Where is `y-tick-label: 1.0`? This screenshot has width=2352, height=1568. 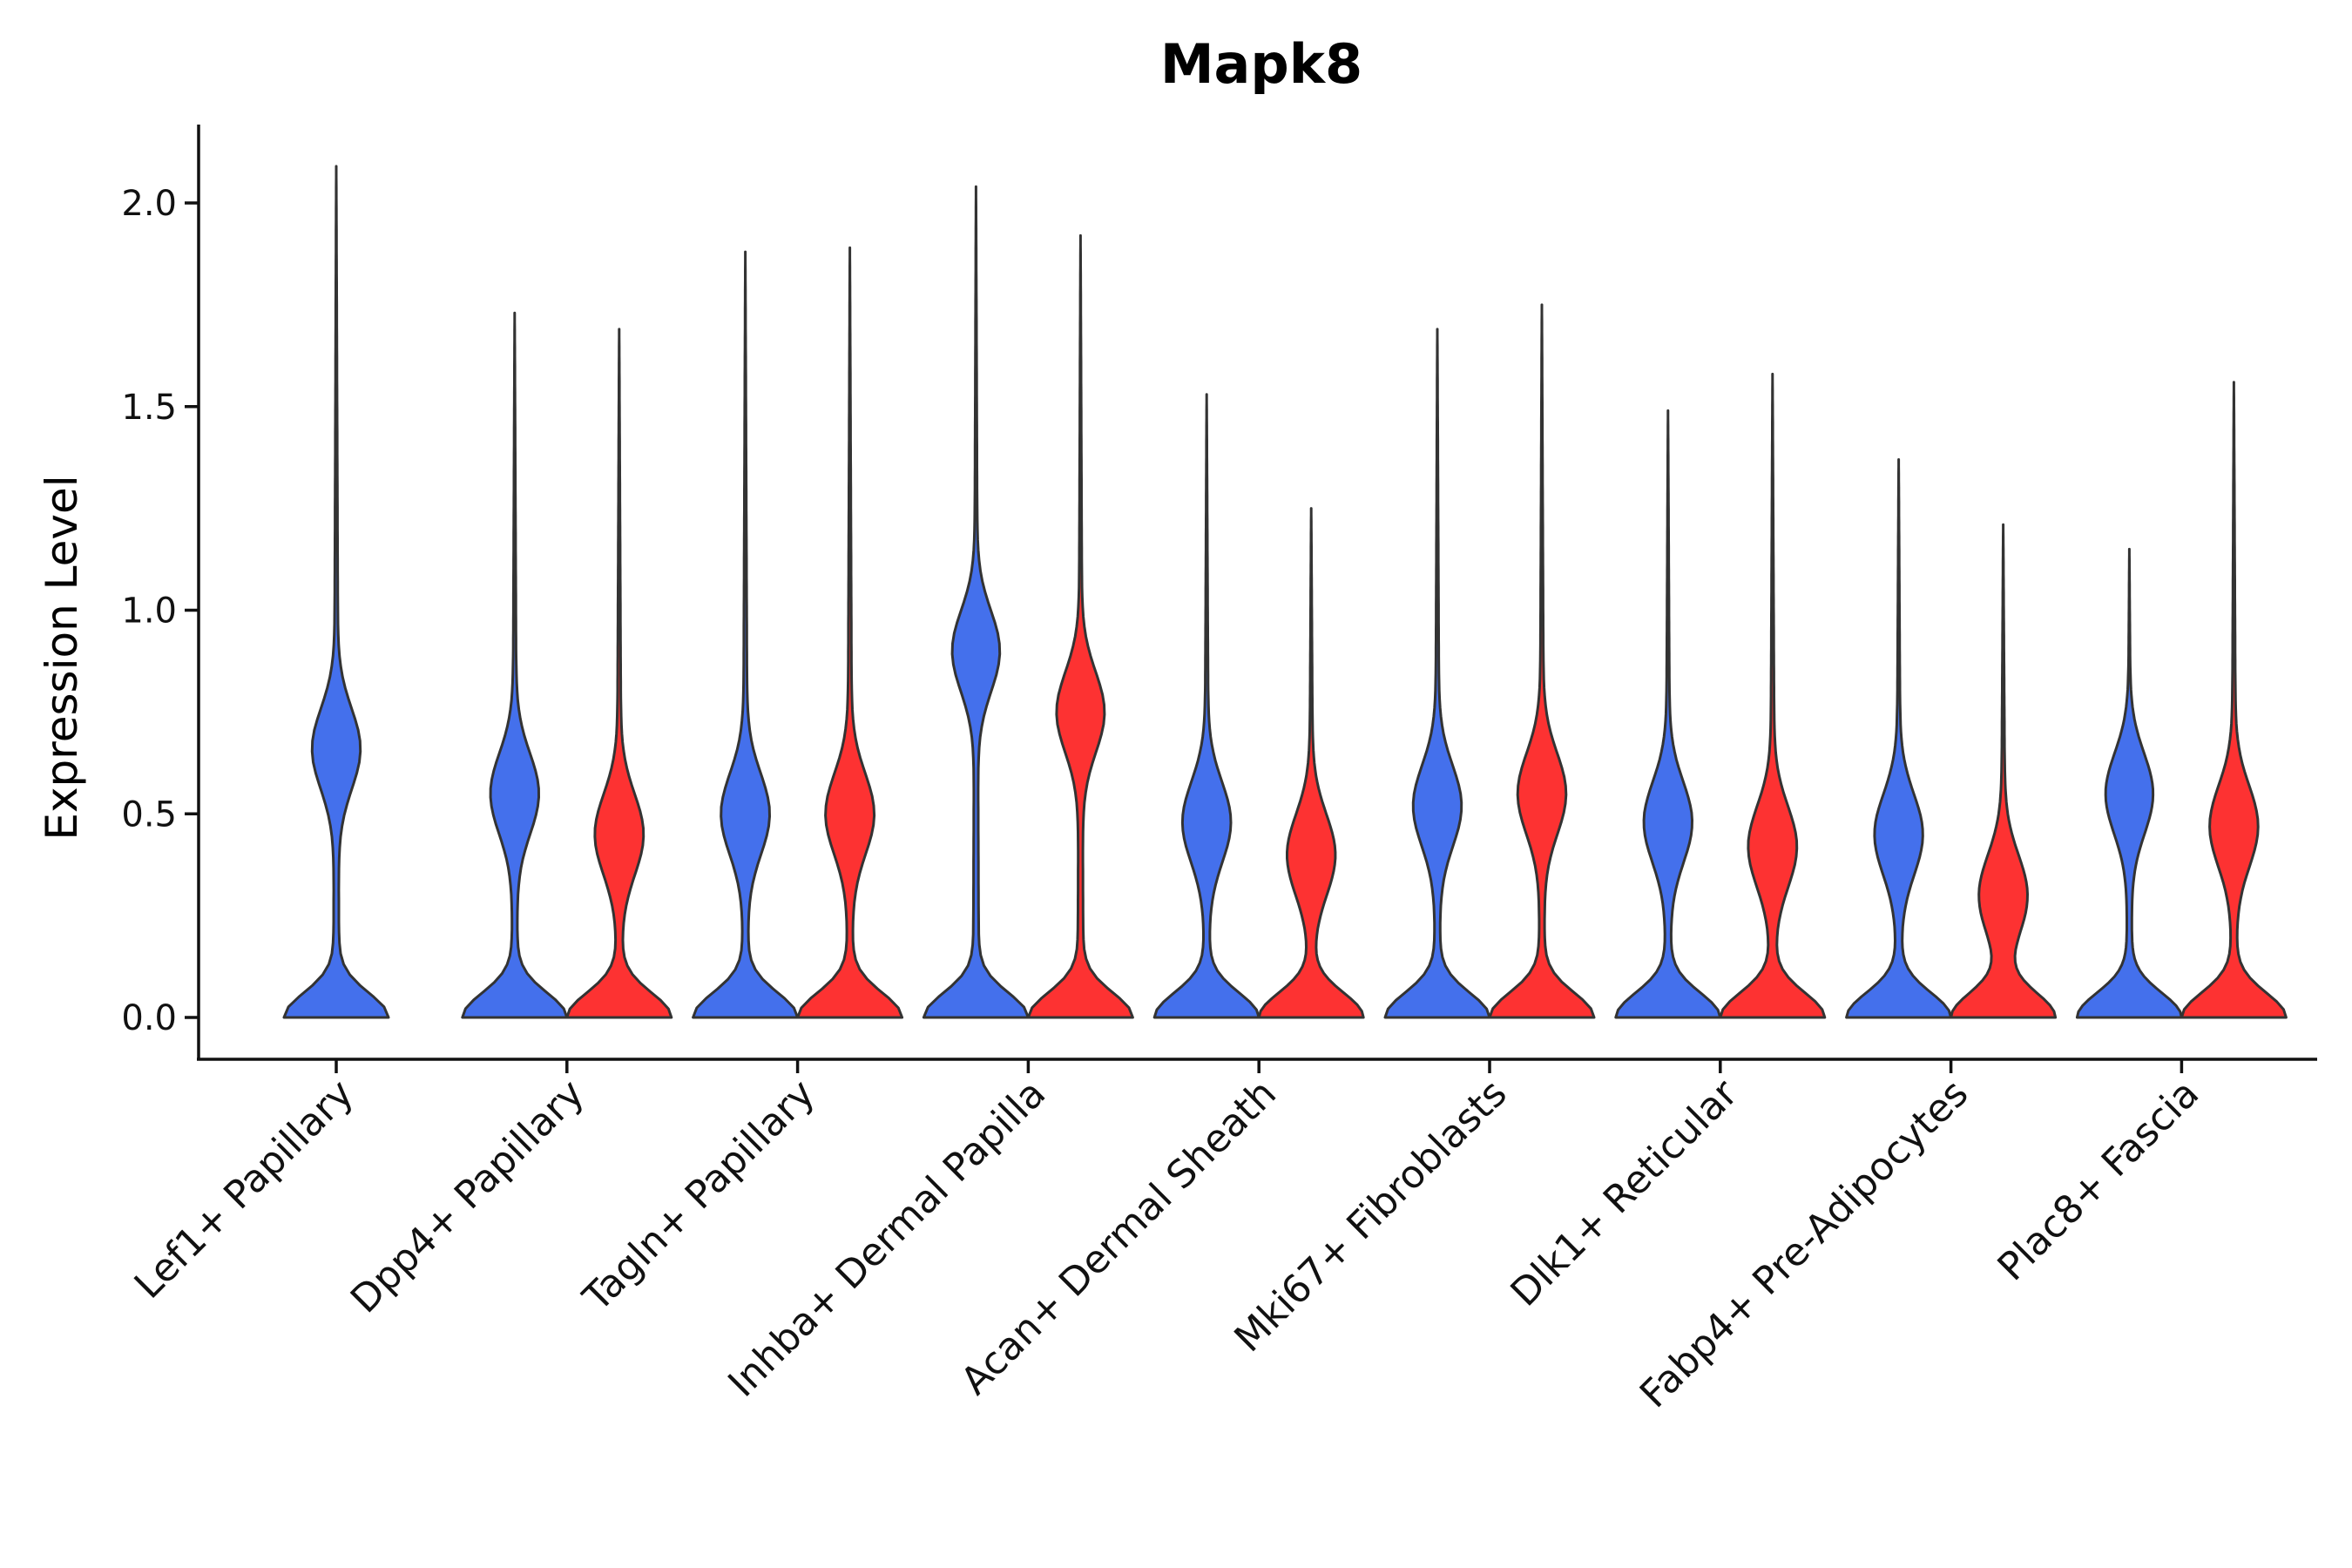 y-tick-label: 1.0 is located at coordinates (149, 611).